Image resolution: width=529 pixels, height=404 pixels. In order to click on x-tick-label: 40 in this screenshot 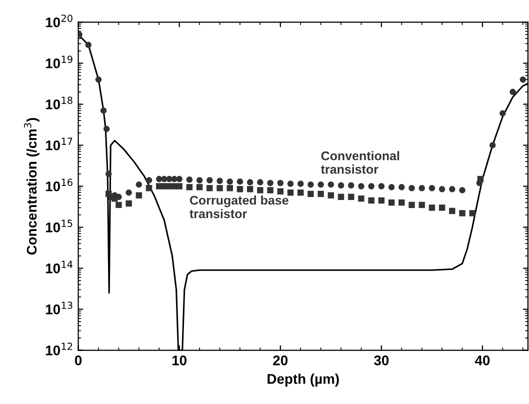, I will do `click(482, 360)`.